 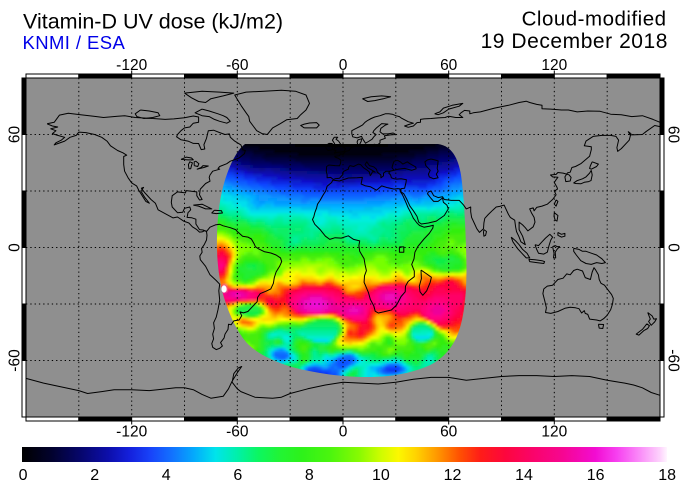 What do you see at coordinates (524, 475) in the screenshot?
I see `svg-text: 14` at bounding box center [524, 475].